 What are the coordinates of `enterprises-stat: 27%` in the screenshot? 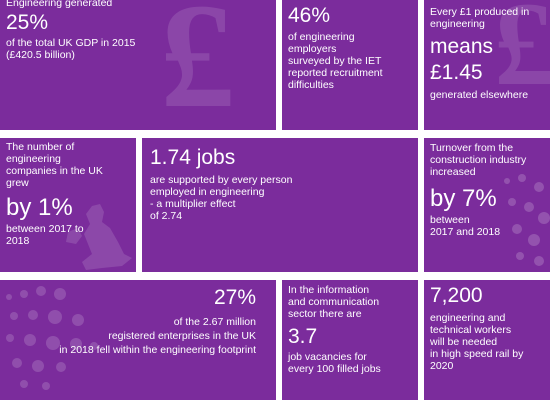 It's located at (234, 297).